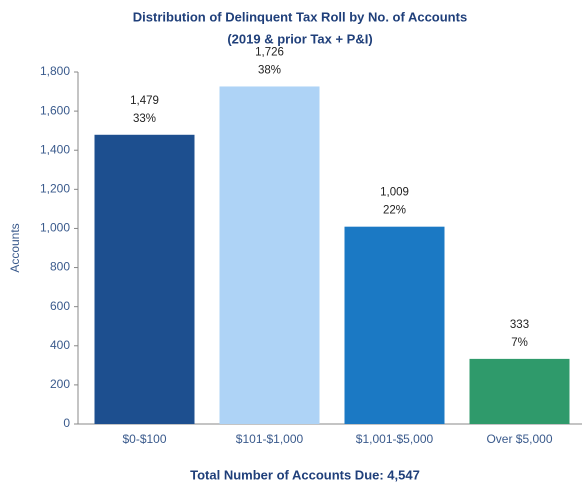  I want to click on chart-subtitle: (2019 & prior Tax + P&I), so click(299, 38).